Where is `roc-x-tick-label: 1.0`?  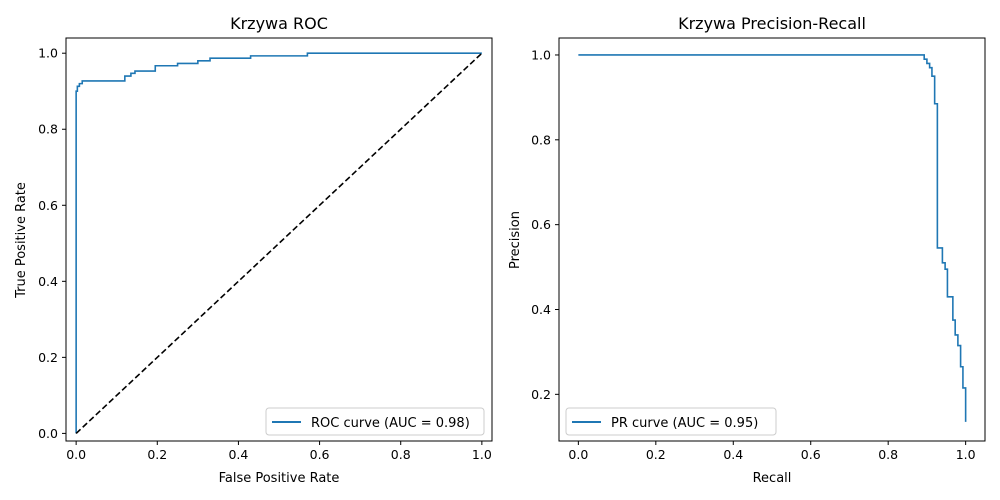 roc-x-tick-label: 1.0 is located at coordinates (482, 454).